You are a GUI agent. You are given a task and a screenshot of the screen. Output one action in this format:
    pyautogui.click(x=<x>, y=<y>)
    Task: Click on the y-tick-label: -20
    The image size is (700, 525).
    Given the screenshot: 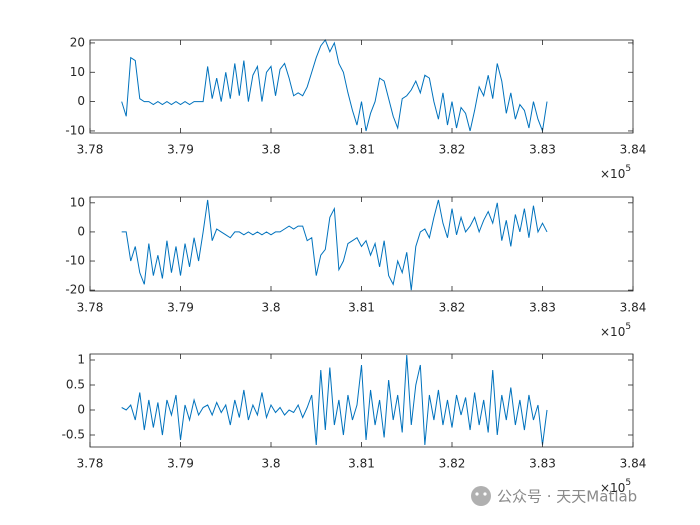 What is the action you would take?
    pyautogui.click(x=75, y=290)
    